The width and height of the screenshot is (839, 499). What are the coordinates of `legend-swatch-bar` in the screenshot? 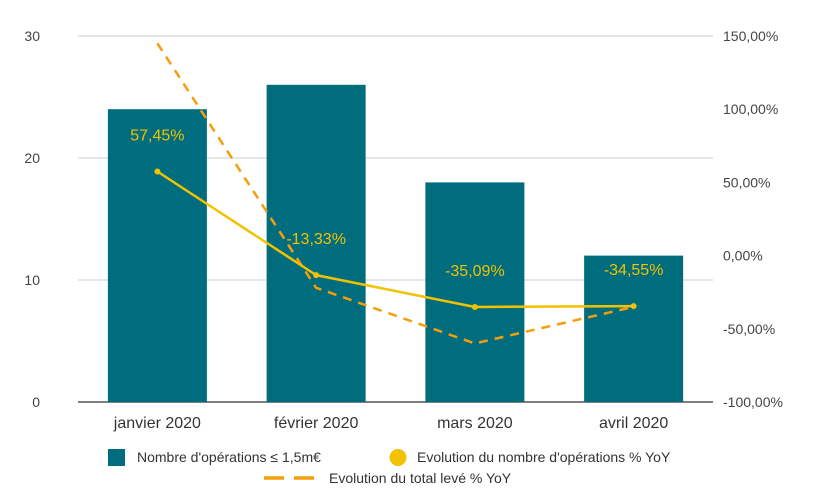 It's located at (116, 457).